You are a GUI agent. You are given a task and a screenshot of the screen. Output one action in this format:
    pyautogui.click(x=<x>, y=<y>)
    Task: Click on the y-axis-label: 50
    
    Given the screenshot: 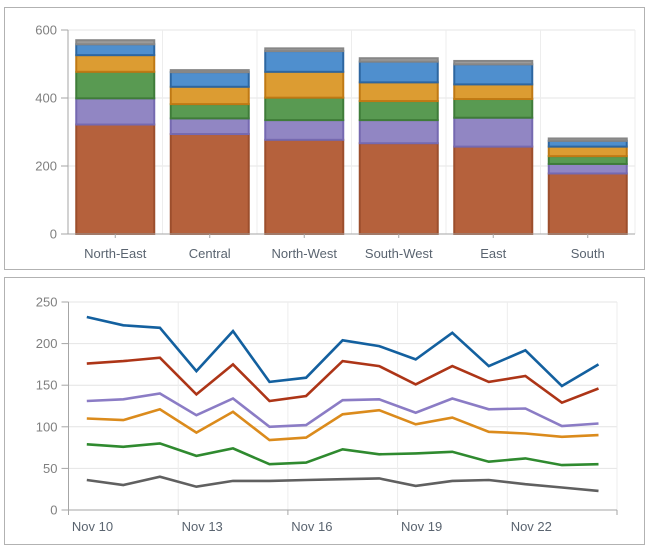 What is the action you would take?
    pyautogui.click(x=50, y=468)
    